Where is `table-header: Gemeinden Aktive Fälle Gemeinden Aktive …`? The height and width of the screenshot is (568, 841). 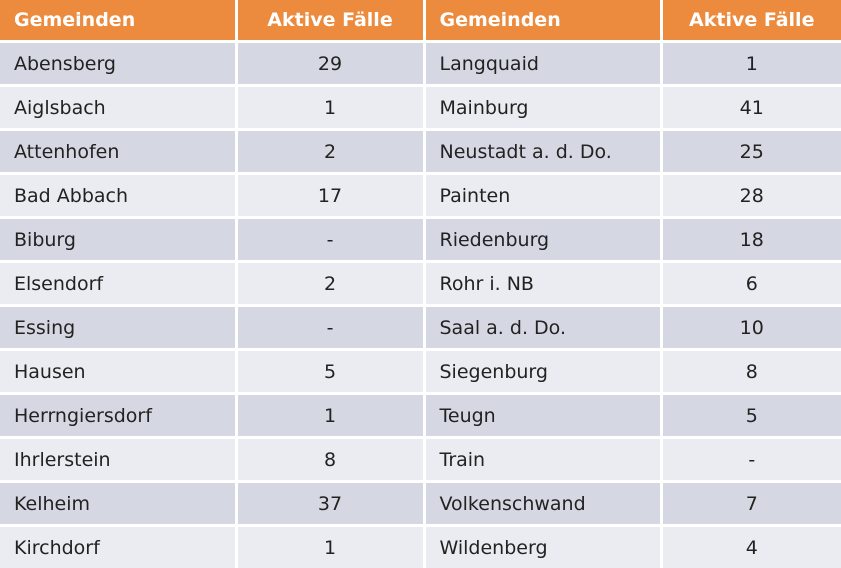 table-header: Gemeinden Aktive Fälle Gemeinden Aktive … is located at coordinates (420, 21).